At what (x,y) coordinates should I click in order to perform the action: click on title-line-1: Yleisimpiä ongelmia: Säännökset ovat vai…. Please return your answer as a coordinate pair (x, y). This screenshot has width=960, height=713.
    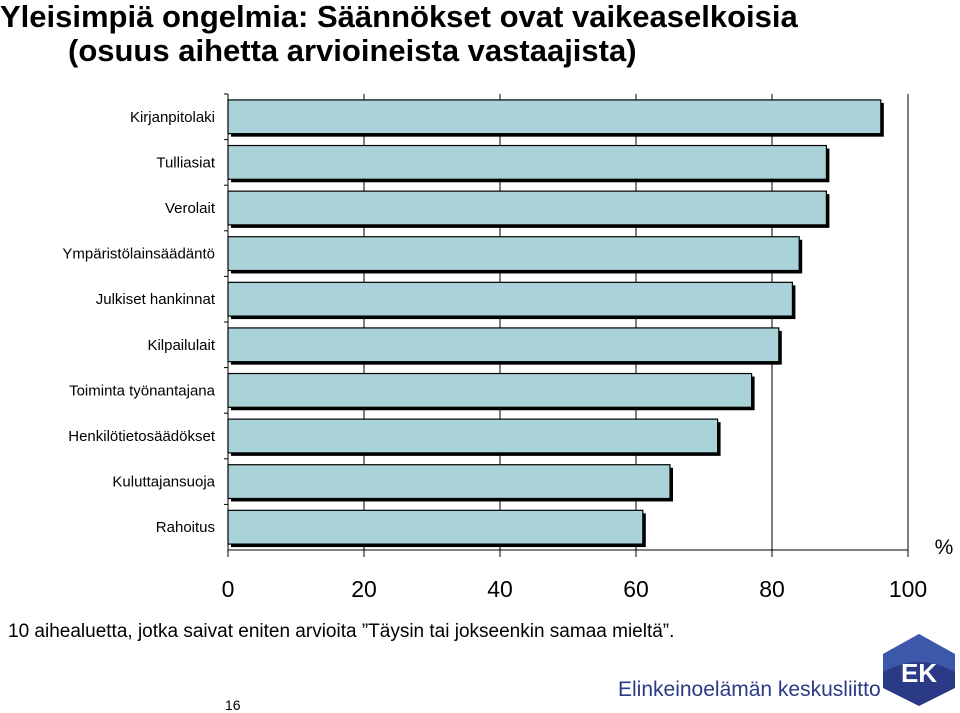
    Looking at the image, I should click on (399, 17).